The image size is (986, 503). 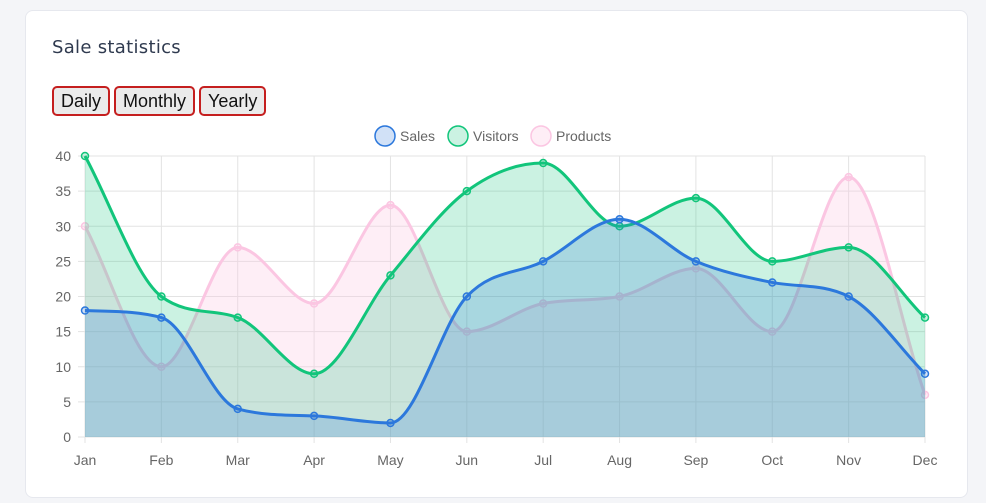 What do you see at coordinates (67, 402) in the screenshot?
I see `y-tick-label: 5` at bounding box center [67, 402].